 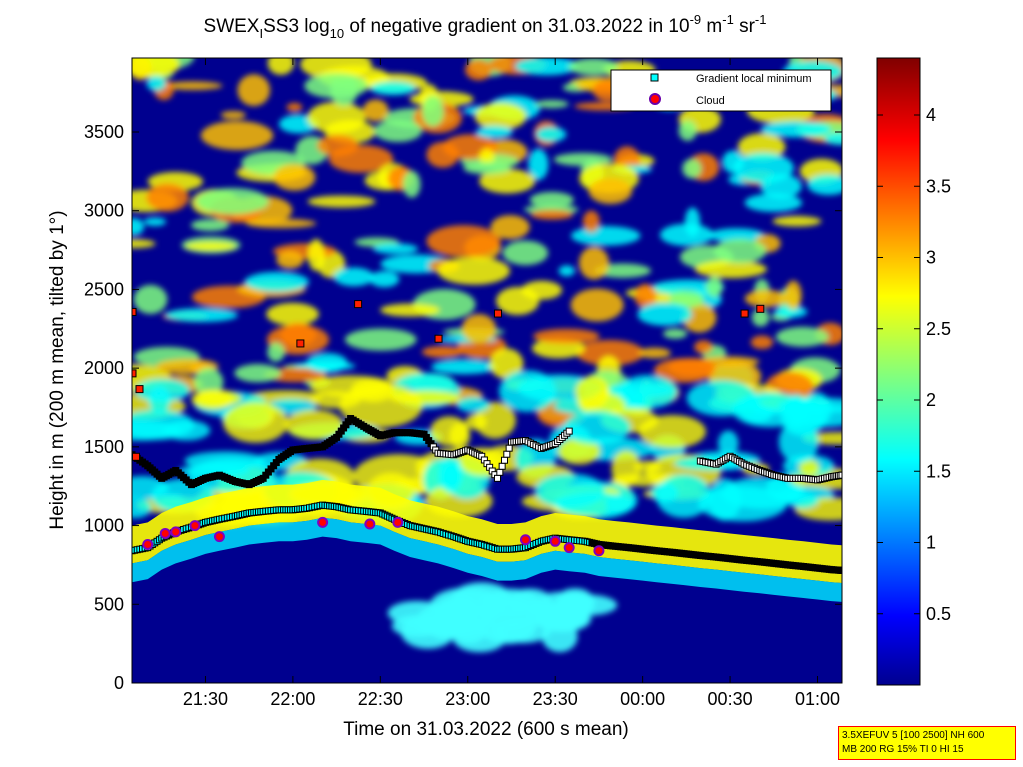 What do you see at coordinates (931, 115) in the screenshot?
I see `colorbar-tick-label: 4` at bounding box center [931, 115].